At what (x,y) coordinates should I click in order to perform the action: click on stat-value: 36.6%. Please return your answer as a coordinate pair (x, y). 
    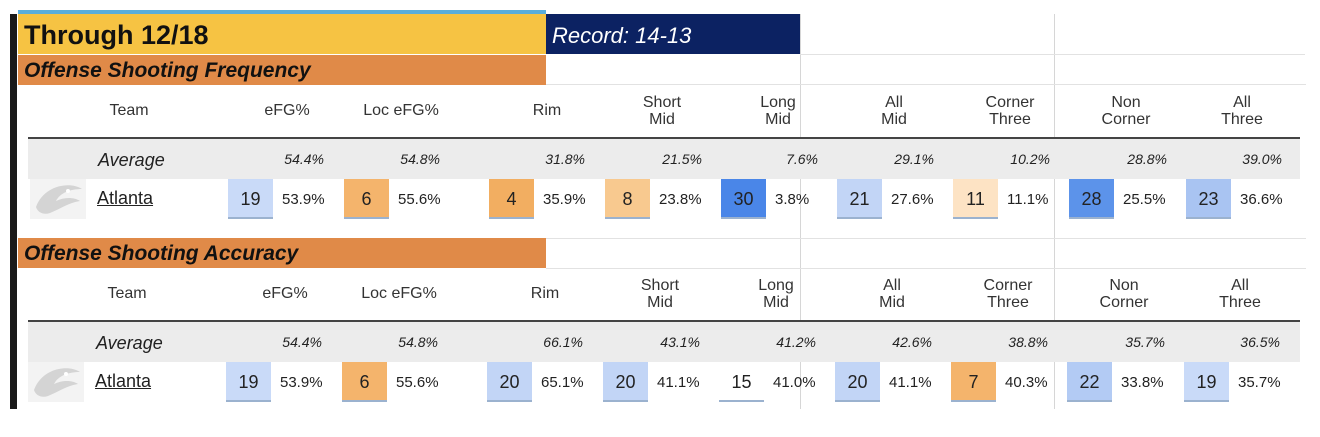
    Looking at the image, I should click on (1261, 199).